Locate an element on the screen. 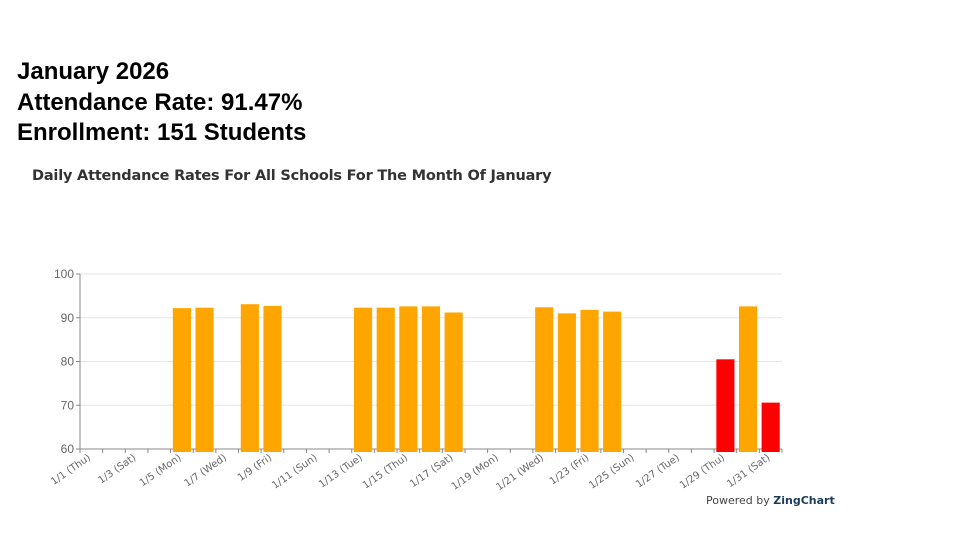 The width and height of the screenshot is (960, 540). x-tick-label: 1/15 (Thu) is located at coordinates (385, 471).